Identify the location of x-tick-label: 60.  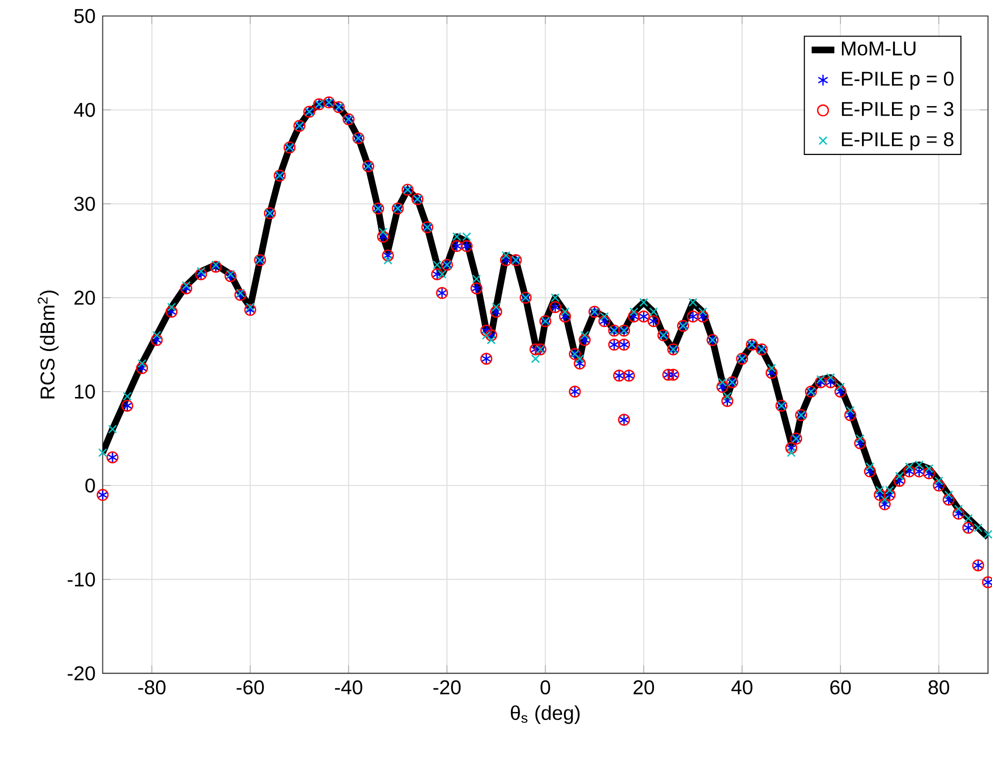
(840, 687).